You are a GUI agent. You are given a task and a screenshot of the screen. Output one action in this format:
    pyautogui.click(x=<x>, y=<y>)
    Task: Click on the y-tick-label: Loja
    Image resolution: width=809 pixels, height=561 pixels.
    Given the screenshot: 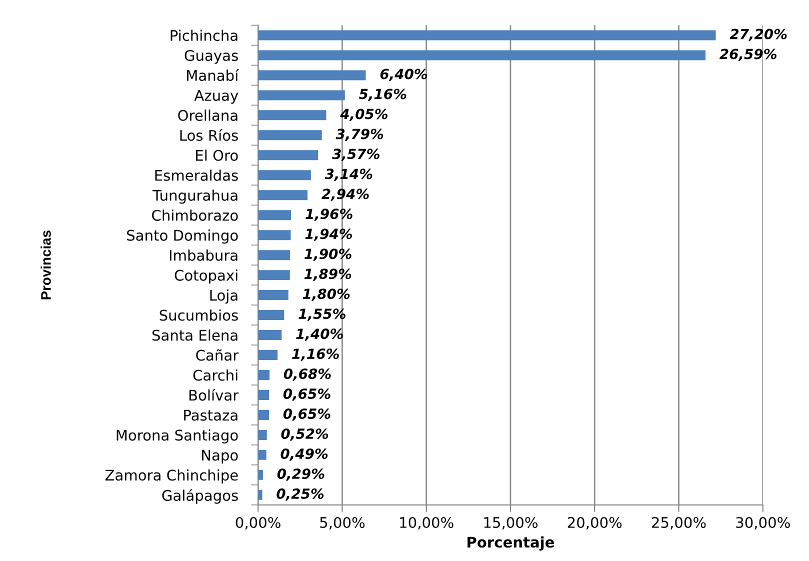 What is the action you would take?
    pyautogui.click(x=224, y=297)
    